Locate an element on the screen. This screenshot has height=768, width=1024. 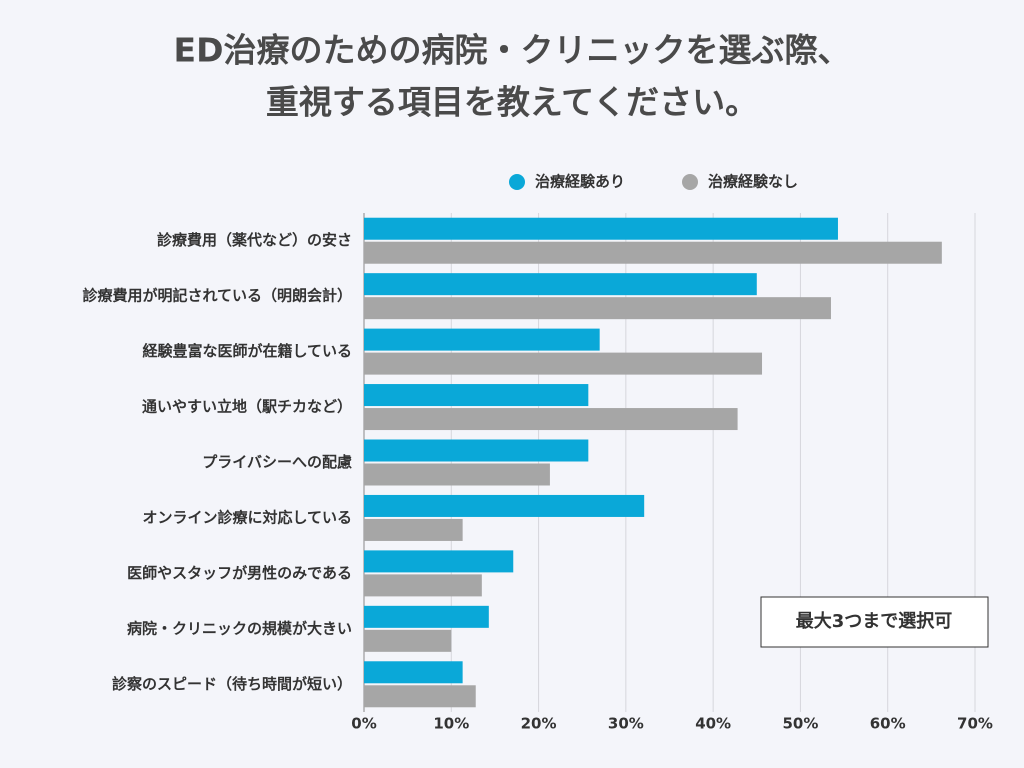
legend-label: 治療経験なし is located at coordinates (753, 182).